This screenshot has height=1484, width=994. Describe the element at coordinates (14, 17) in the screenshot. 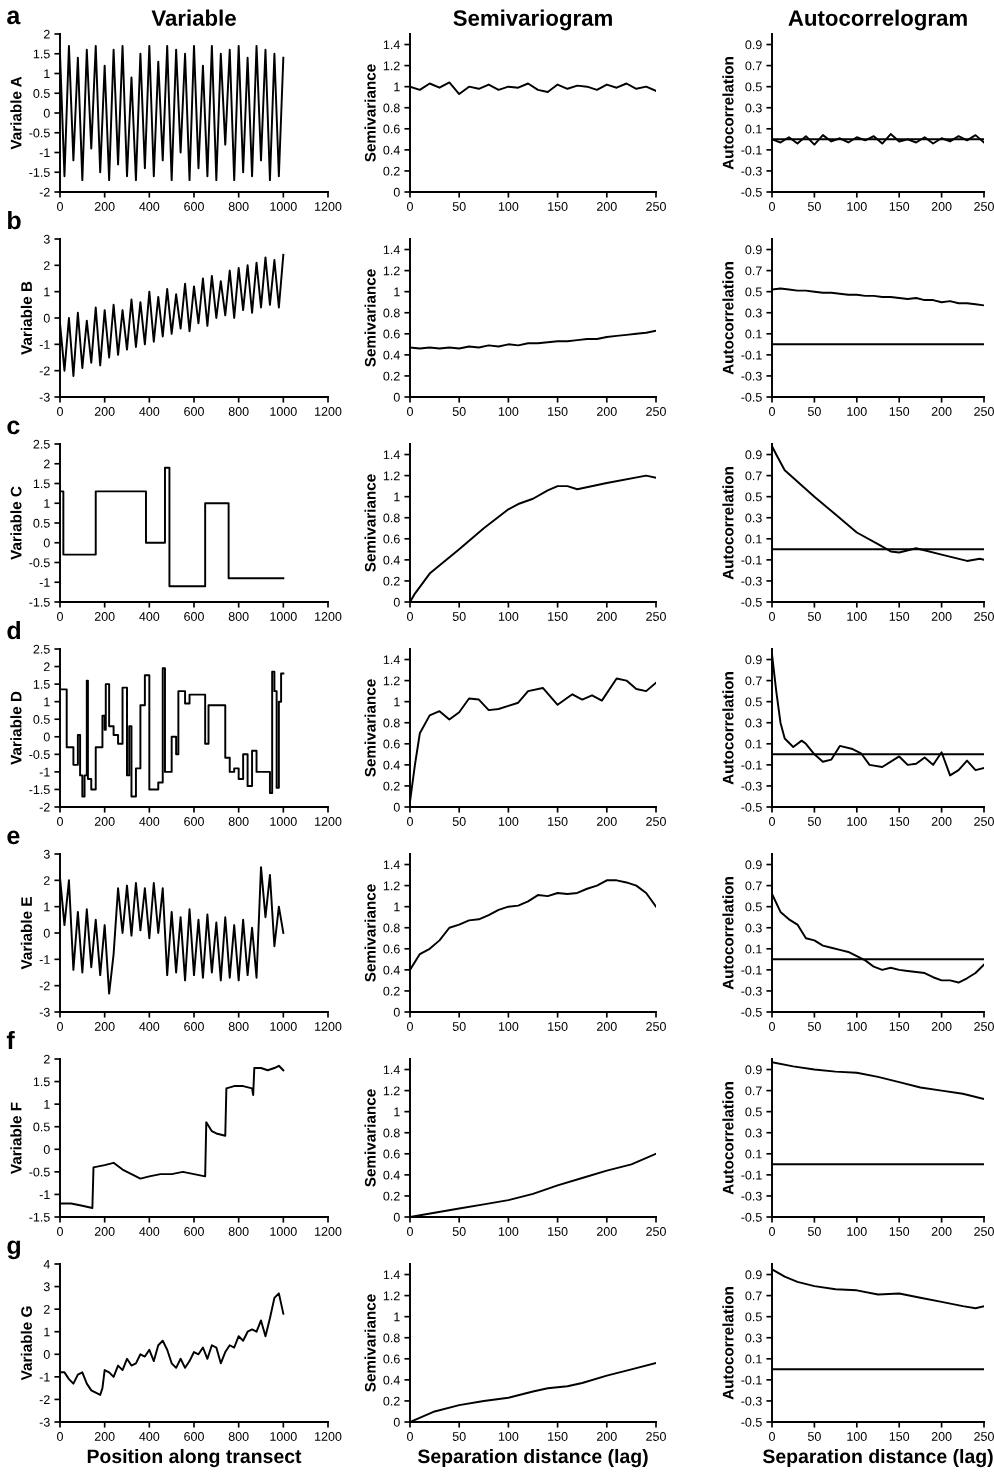

I see `text: a` at that location.